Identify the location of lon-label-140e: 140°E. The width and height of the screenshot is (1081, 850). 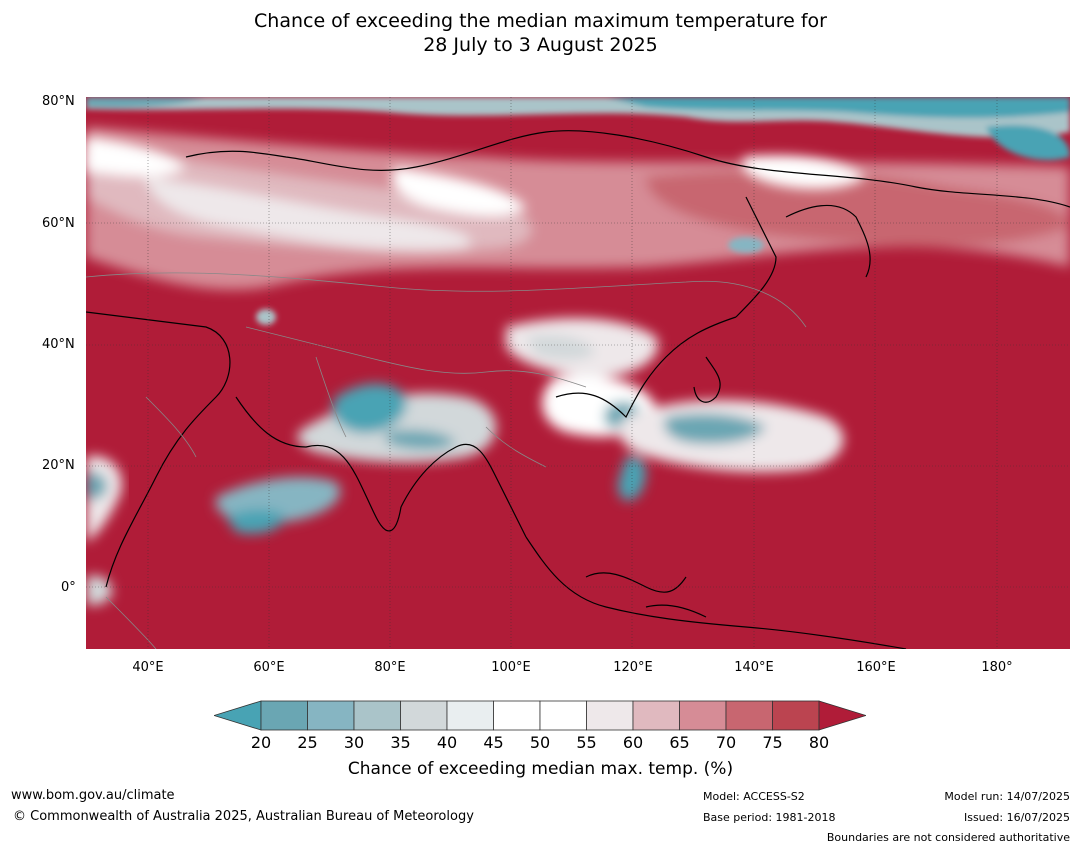
(754, 667).